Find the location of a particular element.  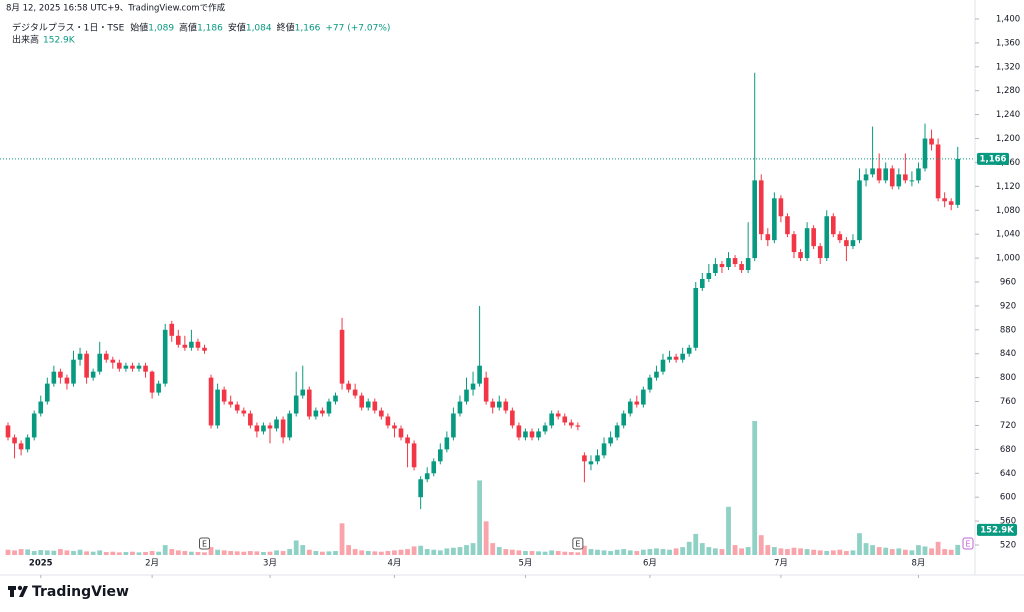

current-price-box is located at coordinates (993, 158).